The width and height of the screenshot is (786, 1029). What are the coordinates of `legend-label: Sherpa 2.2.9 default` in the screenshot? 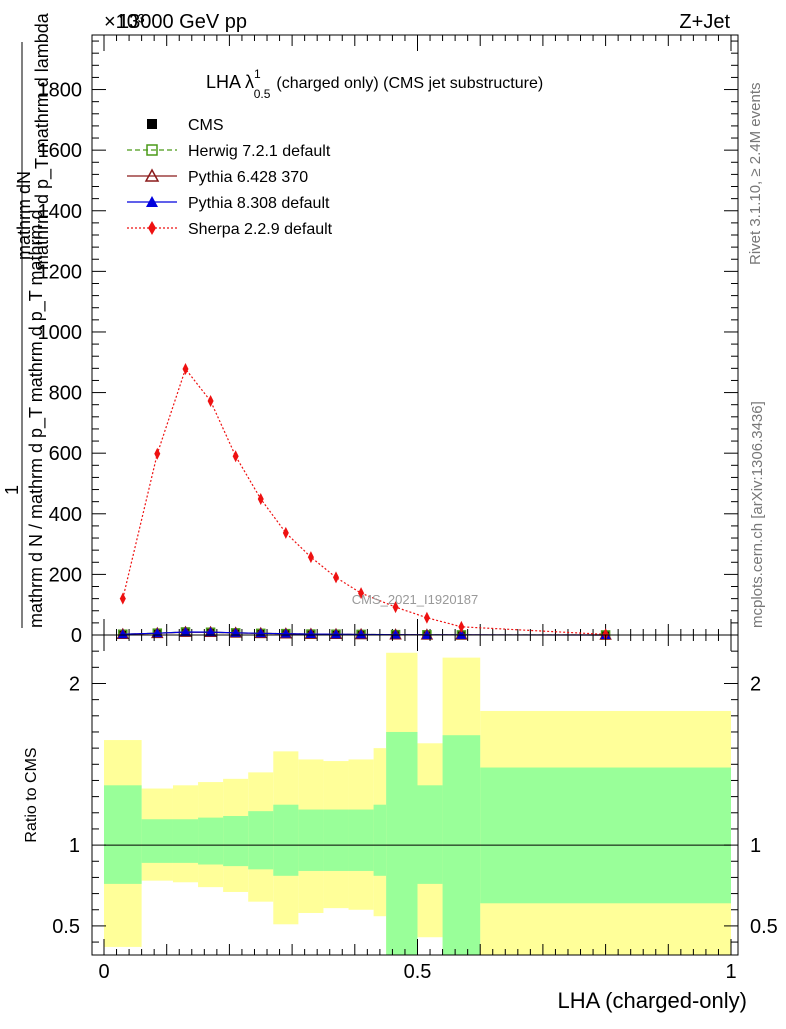 It's located at (260, 229).